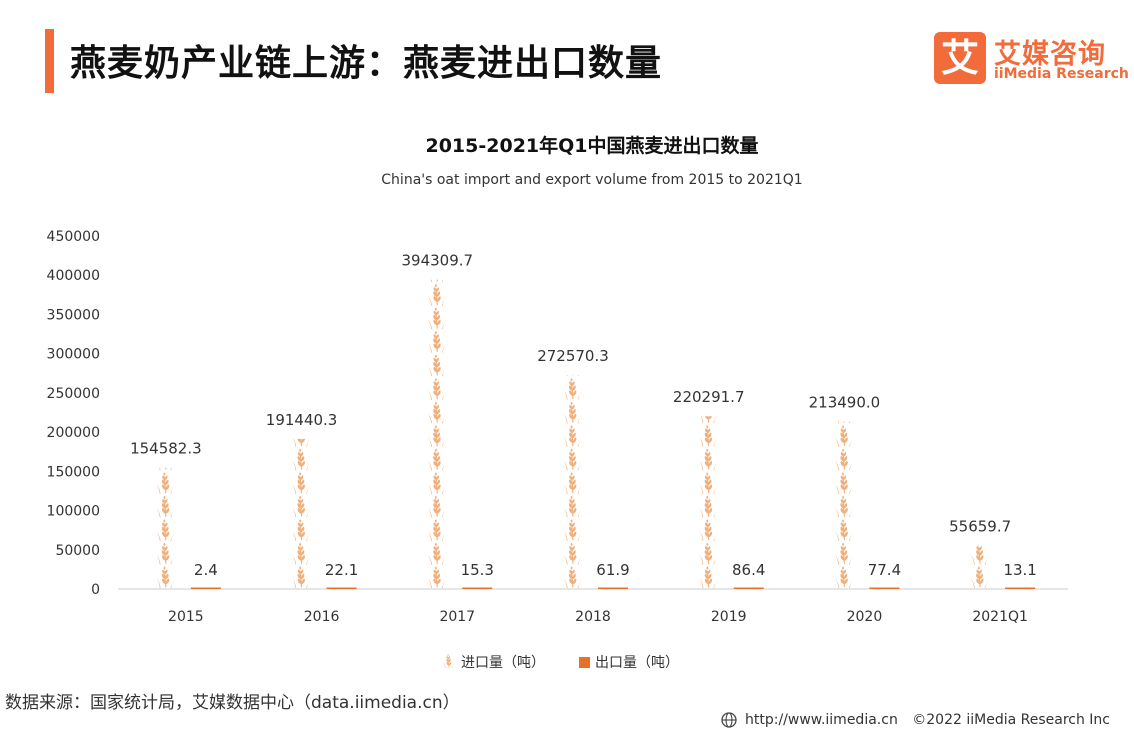 The height and width of the screenshot is (737, 1134). What do you see at coordinates (206, 570) in the screenshot?
I see `export-value-label: 2.4` at bounding box center [206, 570].